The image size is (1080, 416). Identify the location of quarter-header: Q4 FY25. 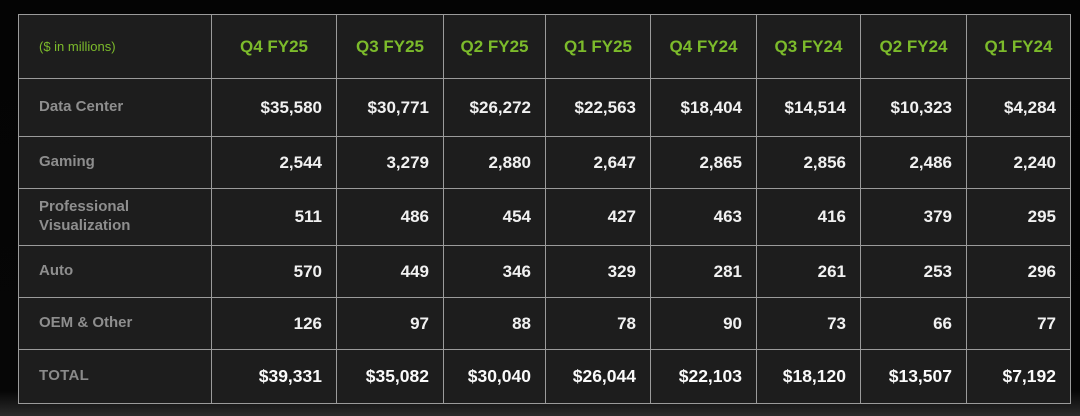
(274, 46).